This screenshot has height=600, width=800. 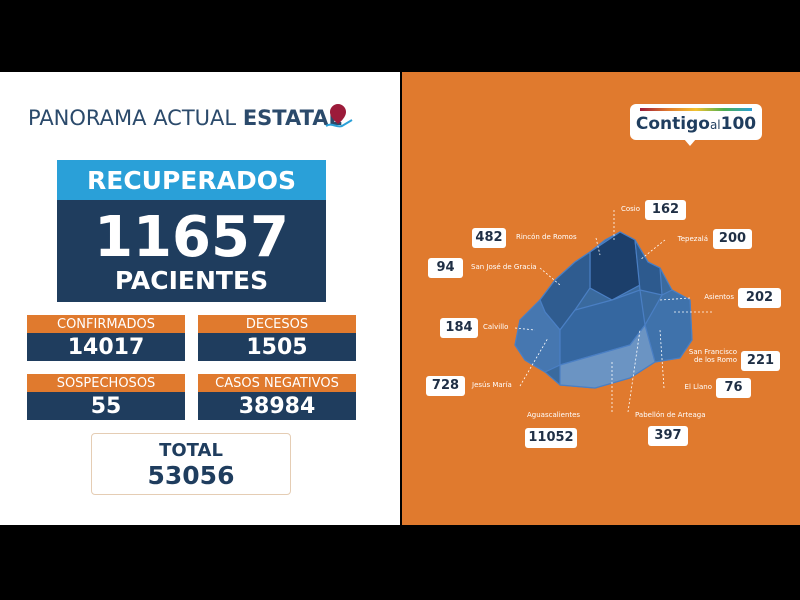 I want to click on stat-value: 14017, so click(x=106, y=347).